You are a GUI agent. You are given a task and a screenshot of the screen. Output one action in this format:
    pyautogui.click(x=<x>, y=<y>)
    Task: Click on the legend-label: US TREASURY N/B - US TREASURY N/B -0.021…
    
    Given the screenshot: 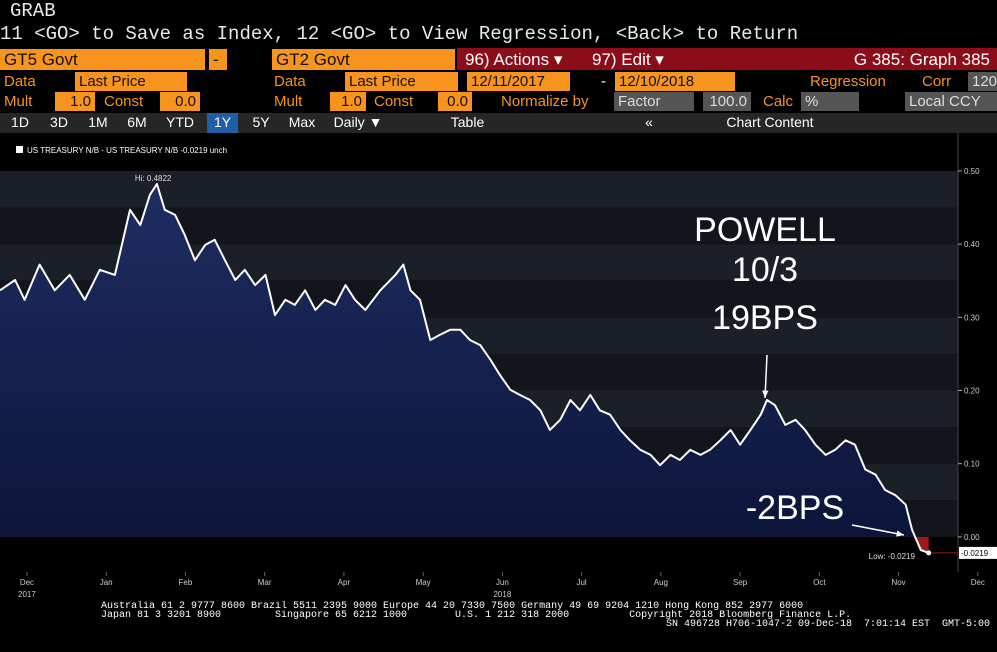 What is the action you would take?
    pyautogui.click(x=127, y=150)
    